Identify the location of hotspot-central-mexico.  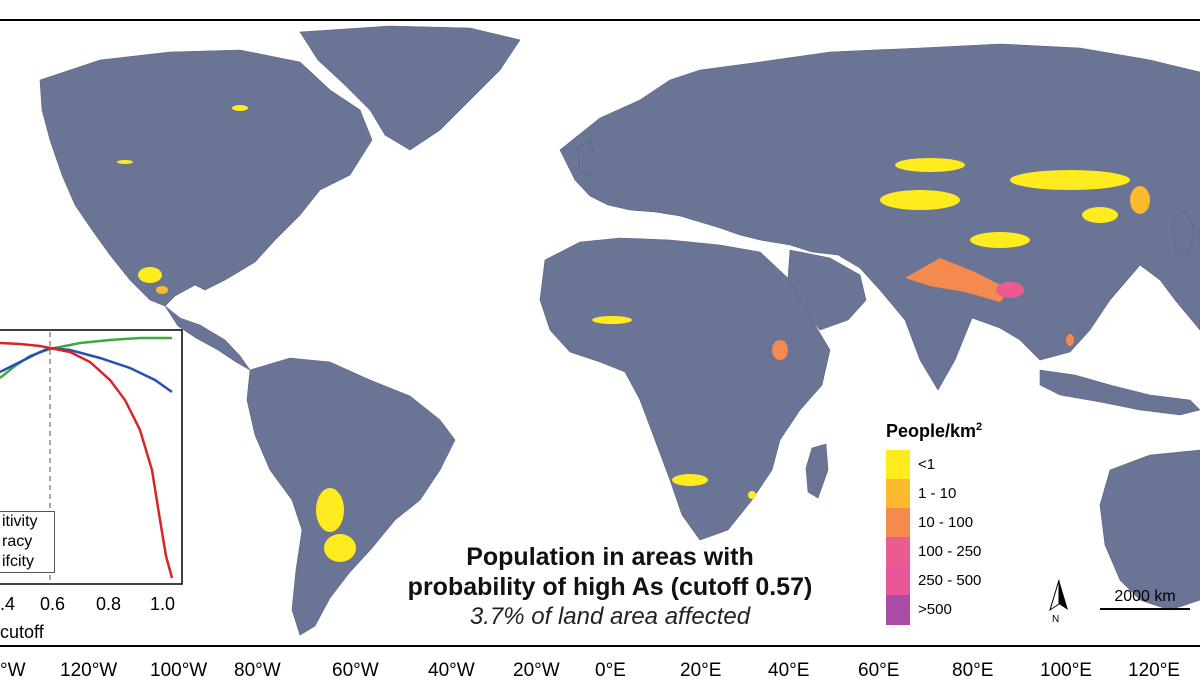
(162, 290).